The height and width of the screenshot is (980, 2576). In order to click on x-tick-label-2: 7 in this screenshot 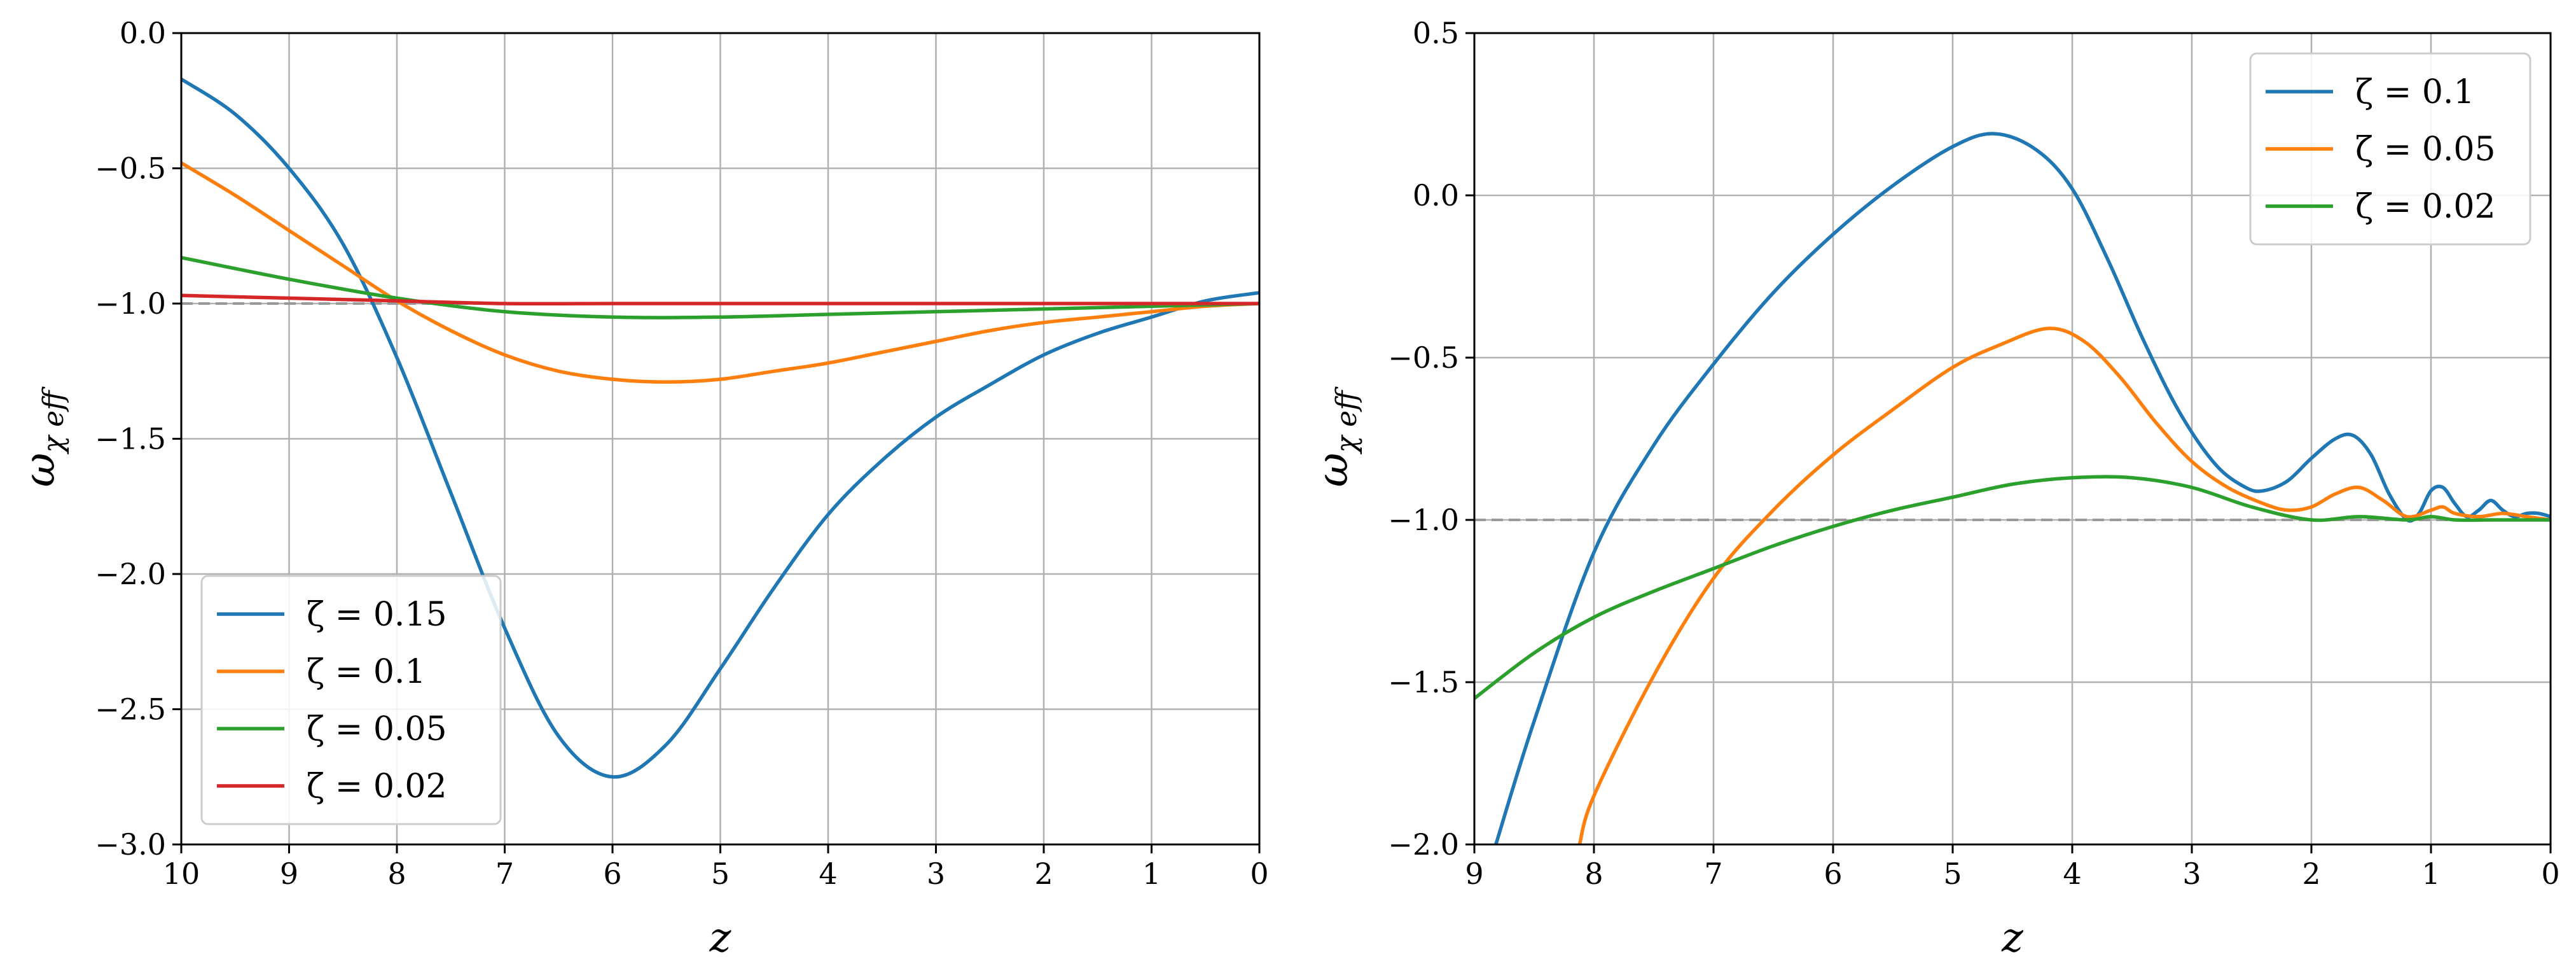, I will do `click(1713, 874)`.